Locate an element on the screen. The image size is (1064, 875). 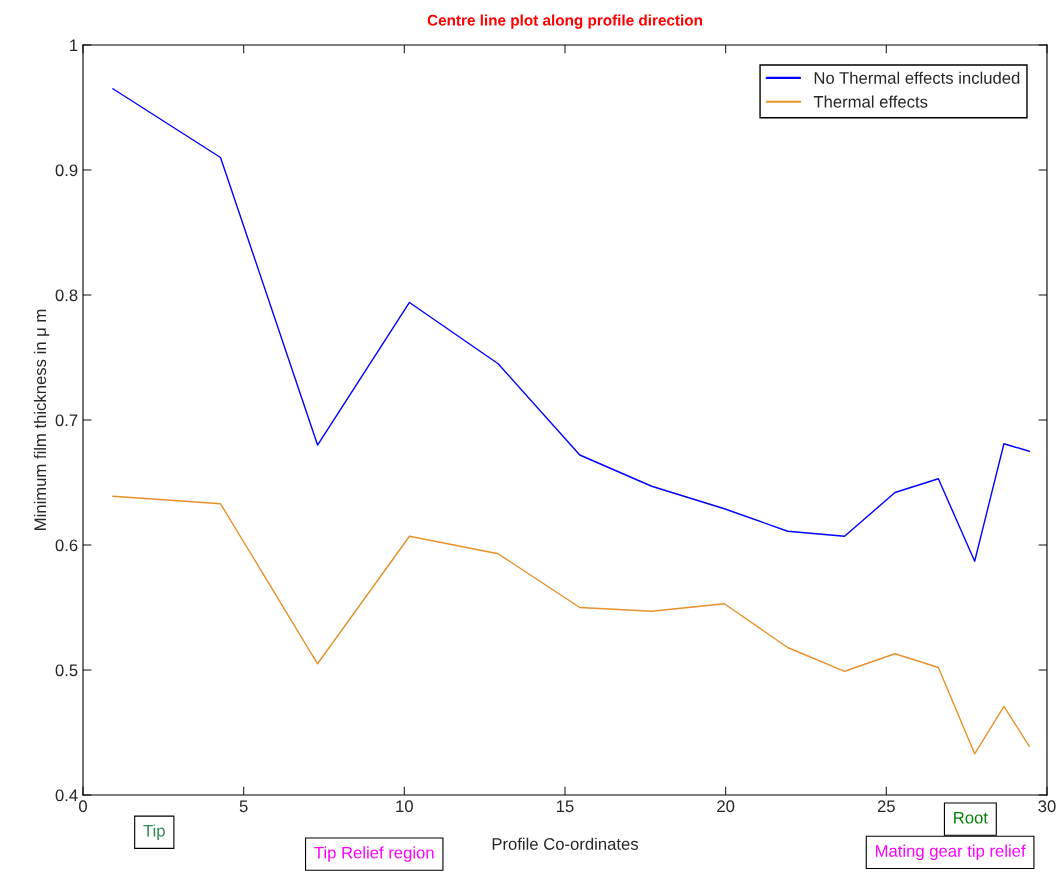
text: Tip Relief region is located at coordinates (374, 854).